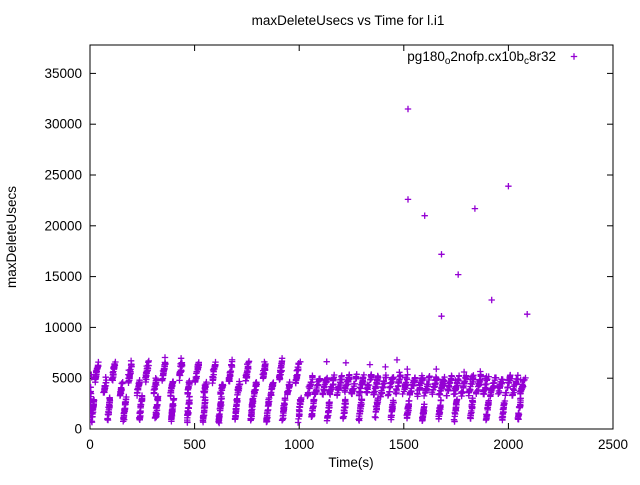 This screenshot has width=640, height=485. I want to click on y-tick-label: 0, so click(78, 429).